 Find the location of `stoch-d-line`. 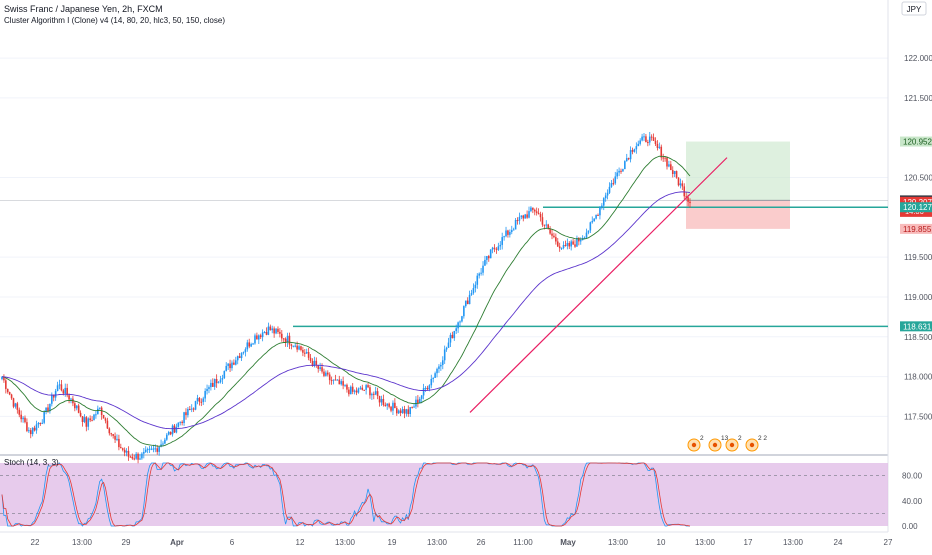

stoch-d-line is located at coordinates (346, 494).